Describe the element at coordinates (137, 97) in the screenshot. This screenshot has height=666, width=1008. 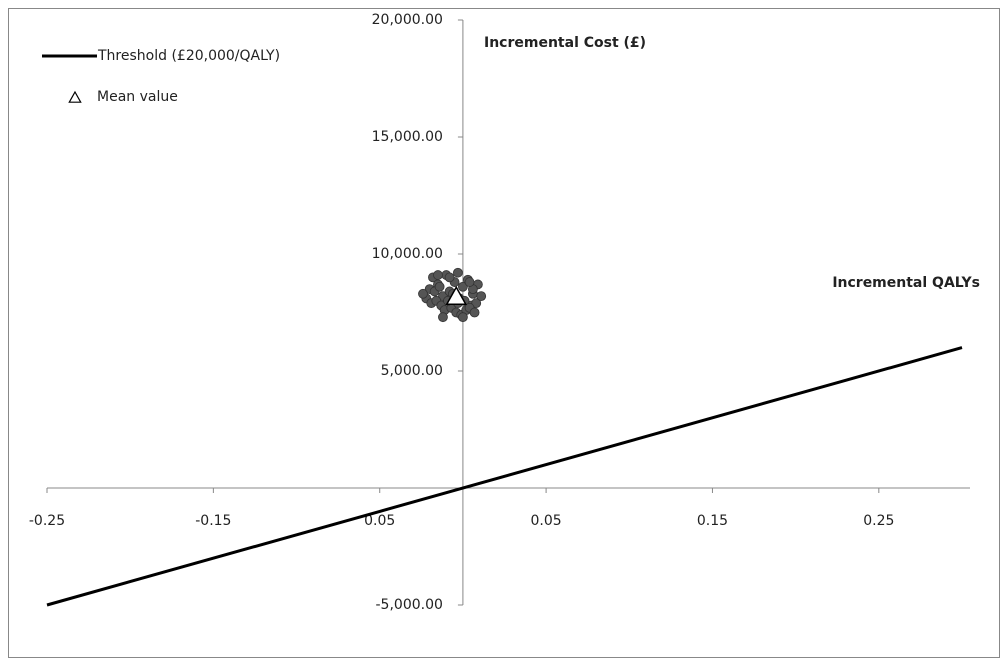
I see `legend-label: Mean value` at that location.